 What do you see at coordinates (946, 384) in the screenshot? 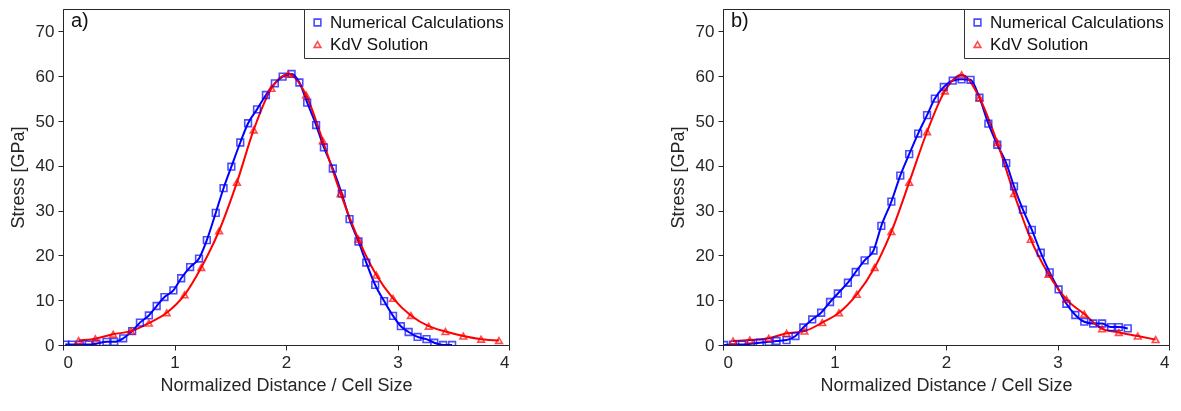
I see `x-axis-title: Normalized Distance / Cell Size` at bounding box center [946, 384].